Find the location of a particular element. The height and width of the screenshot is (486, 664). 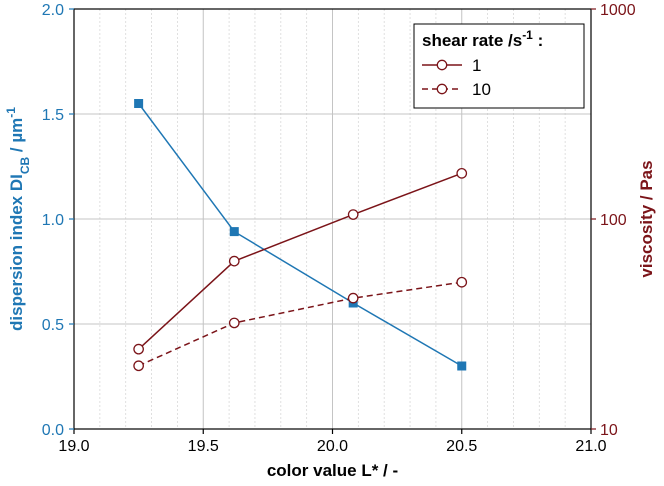

y-left-tick-label: 0.5 is located at coordinates (53, 325).